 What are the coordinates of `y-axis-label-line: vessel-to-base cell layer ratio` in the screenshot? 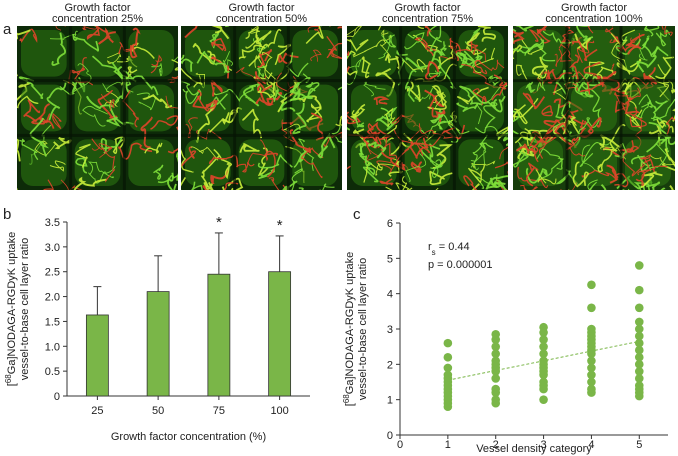 It's located at (25, 309).